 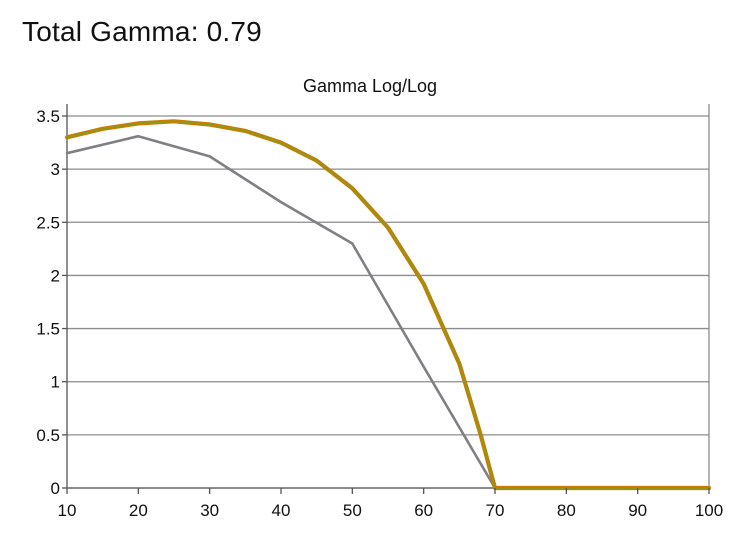 What do you see at coordinates (566, 510) in the screenshot?
I see `x-tick-label: 80` at bounding box center [566, 510].